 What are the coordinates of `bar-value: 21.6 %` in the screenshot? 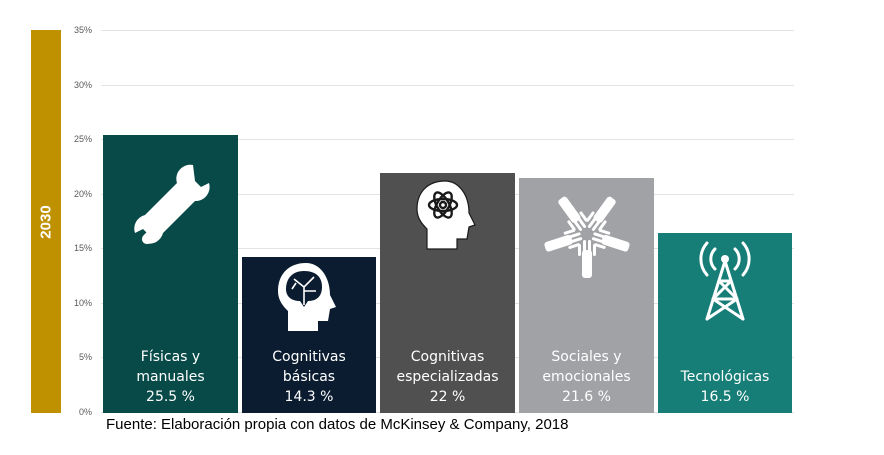 It's located at (586, 397).